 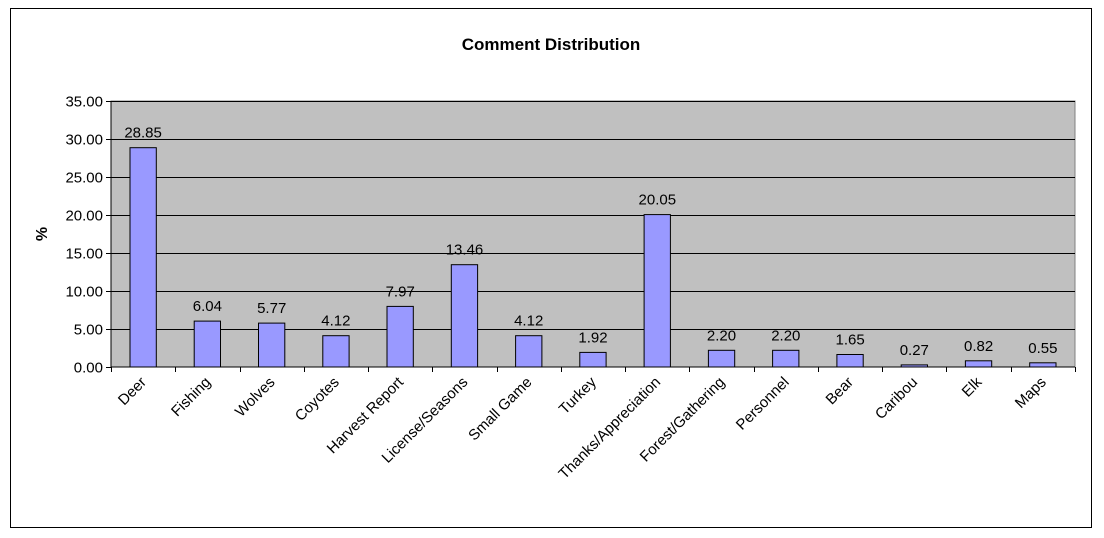 I want to click on data-label: 5.77, so click(x=271, y=308).